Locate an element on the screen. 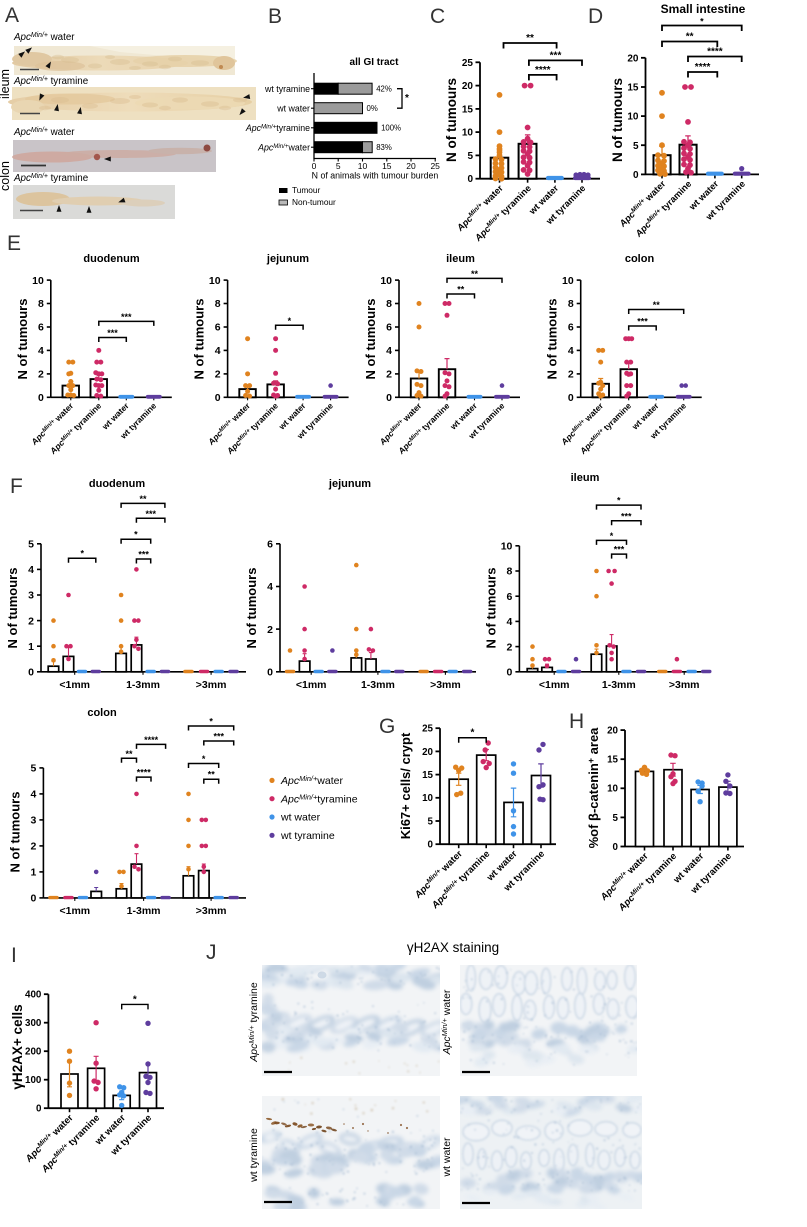  svg-text: γH2AX staining is located at coordinates (453, 947).